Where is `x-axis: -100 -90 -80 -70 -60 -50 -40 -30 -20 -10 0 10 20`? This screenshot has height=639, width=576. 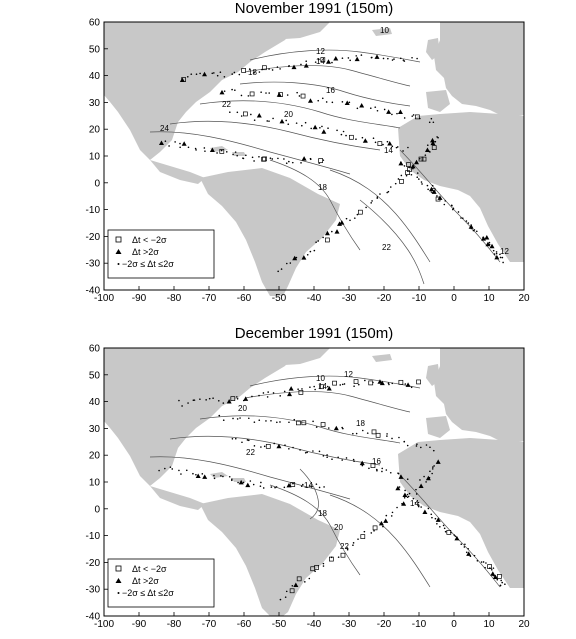
x-axis: -100 -90 -80 -70 -60 -50 -40 -30 -20 -10 0 10 20 is located at coordinates (312, 295).